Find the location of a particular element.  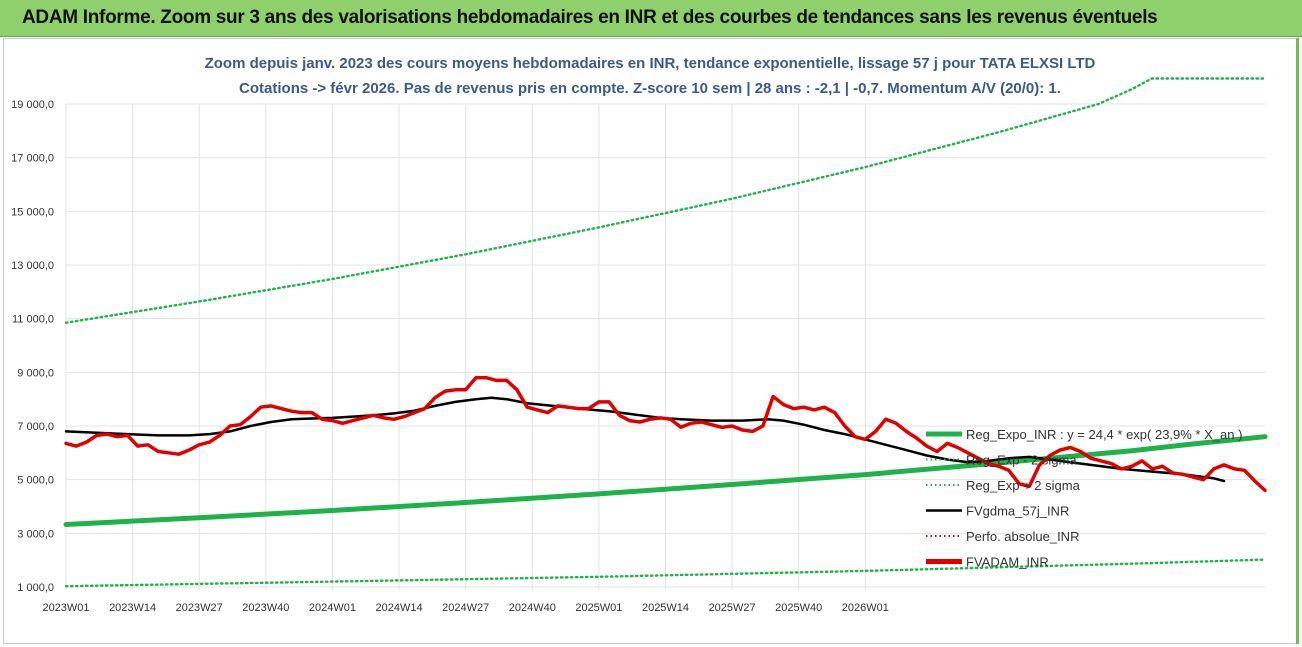

y-tick-label: 15 000,0 is located at coordinates (32, 212).